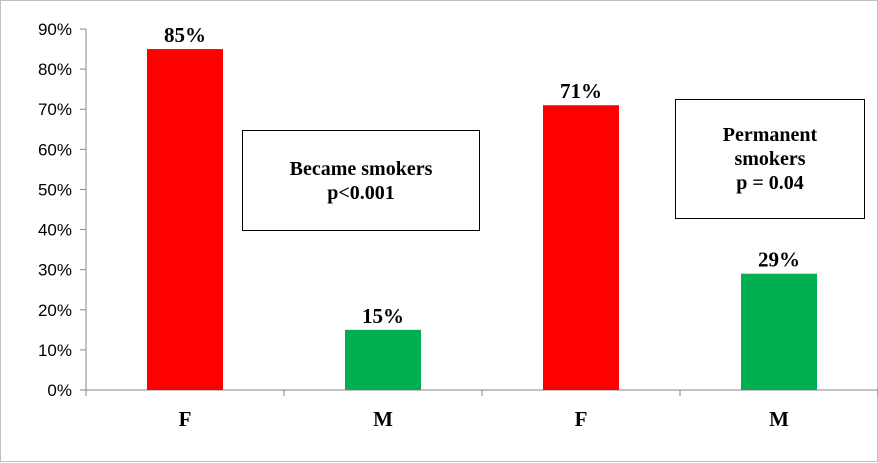  I want to click on annotation-became-smokers: Became smokers p<0.001, so click(361, 180).